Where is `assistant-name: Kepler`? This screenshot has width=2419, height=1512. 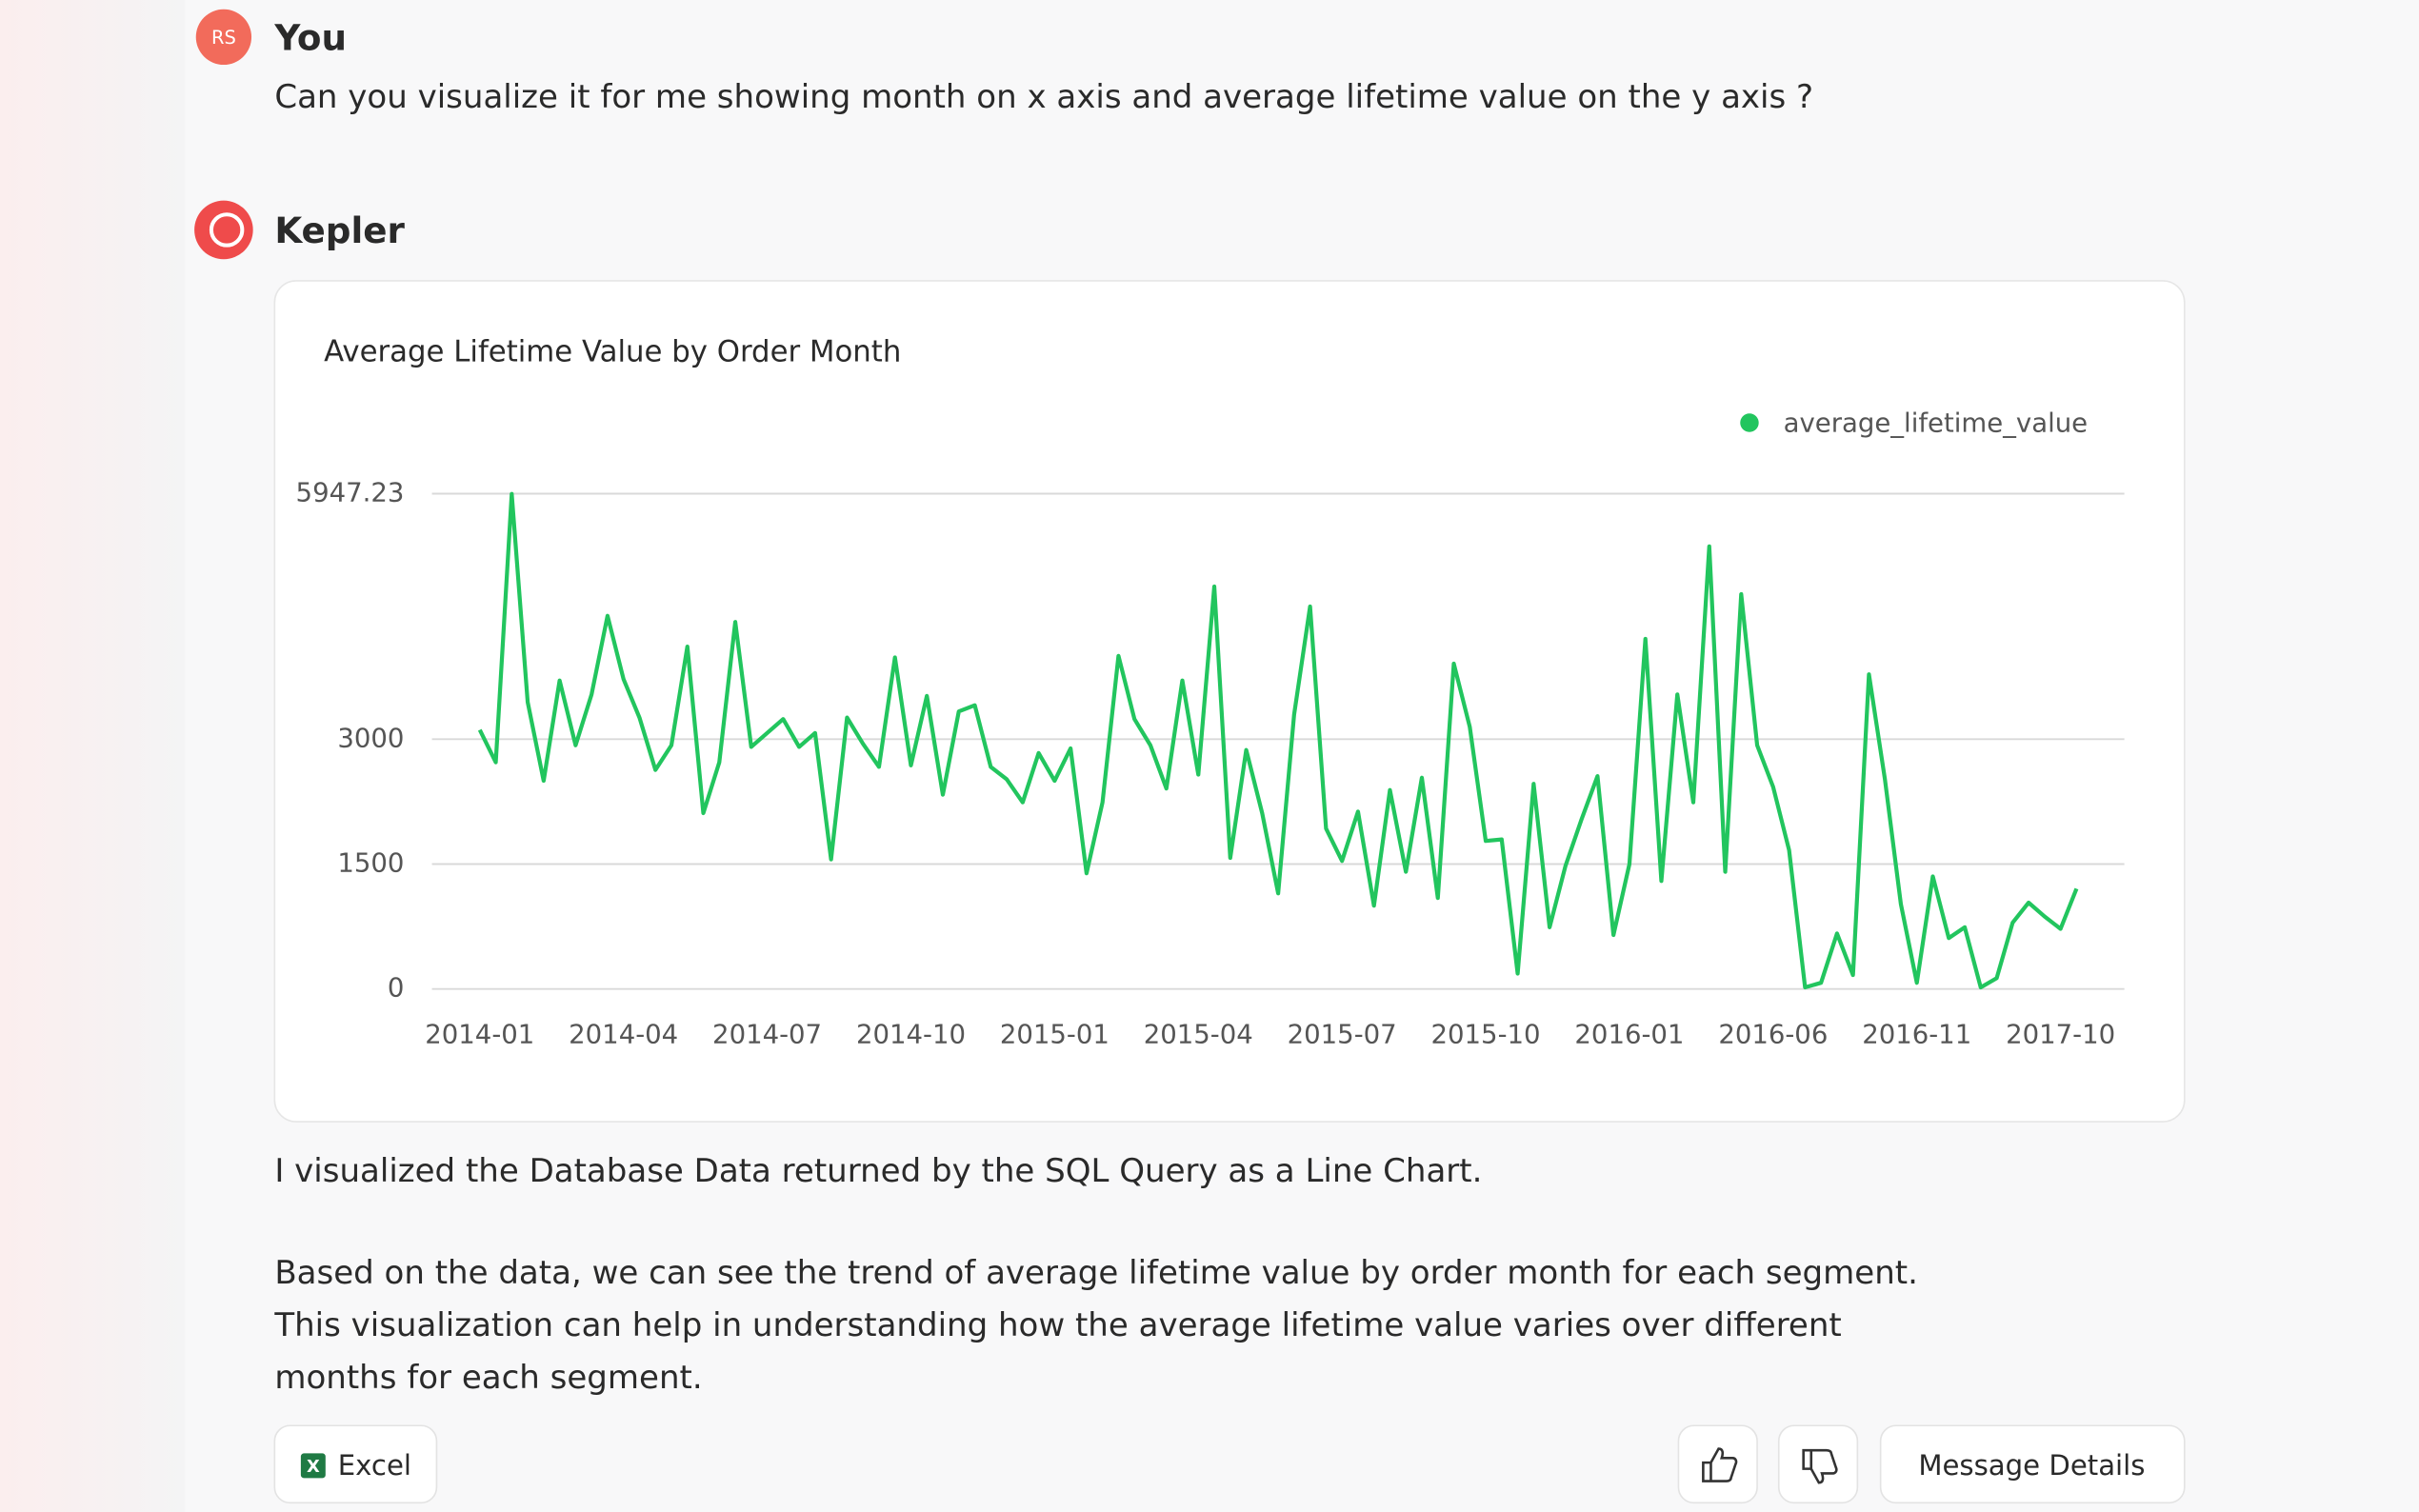 assistant-name: Kepler is located at coordinates (339, 230).